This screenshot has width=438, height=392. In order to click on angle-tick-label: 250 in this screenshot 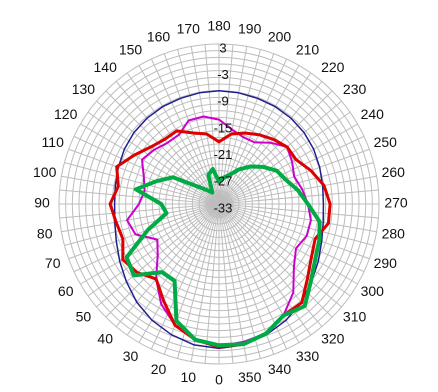, I will do `click(386, 142)`.